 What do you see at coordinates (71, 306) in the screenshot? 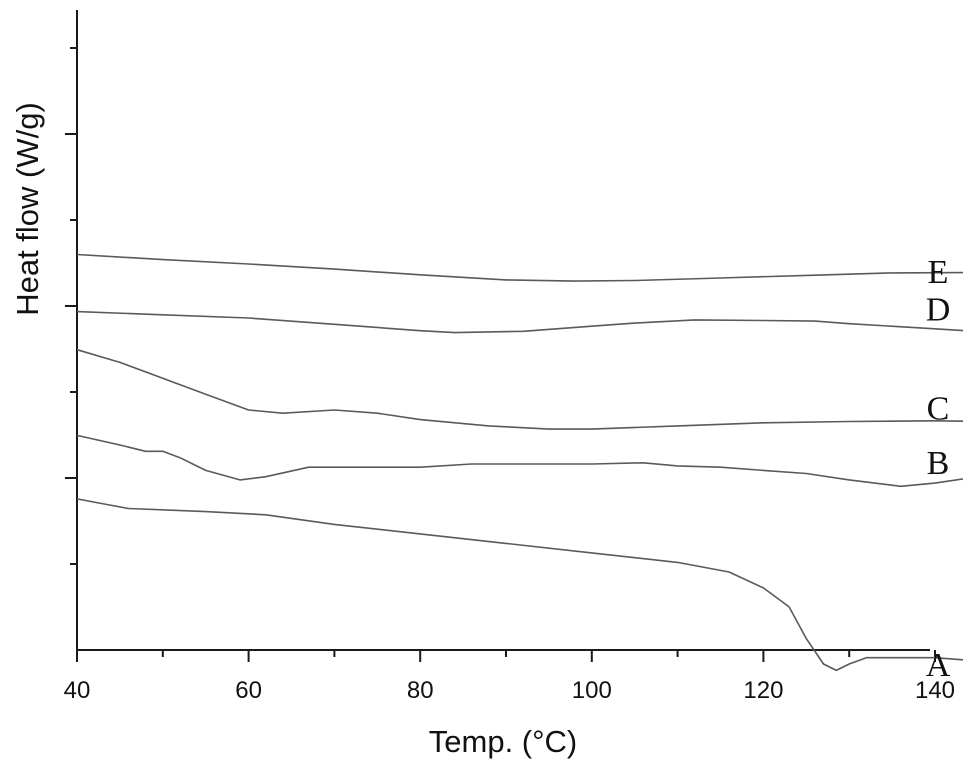
I see `y-ticks` at bounding box center [71, 306].